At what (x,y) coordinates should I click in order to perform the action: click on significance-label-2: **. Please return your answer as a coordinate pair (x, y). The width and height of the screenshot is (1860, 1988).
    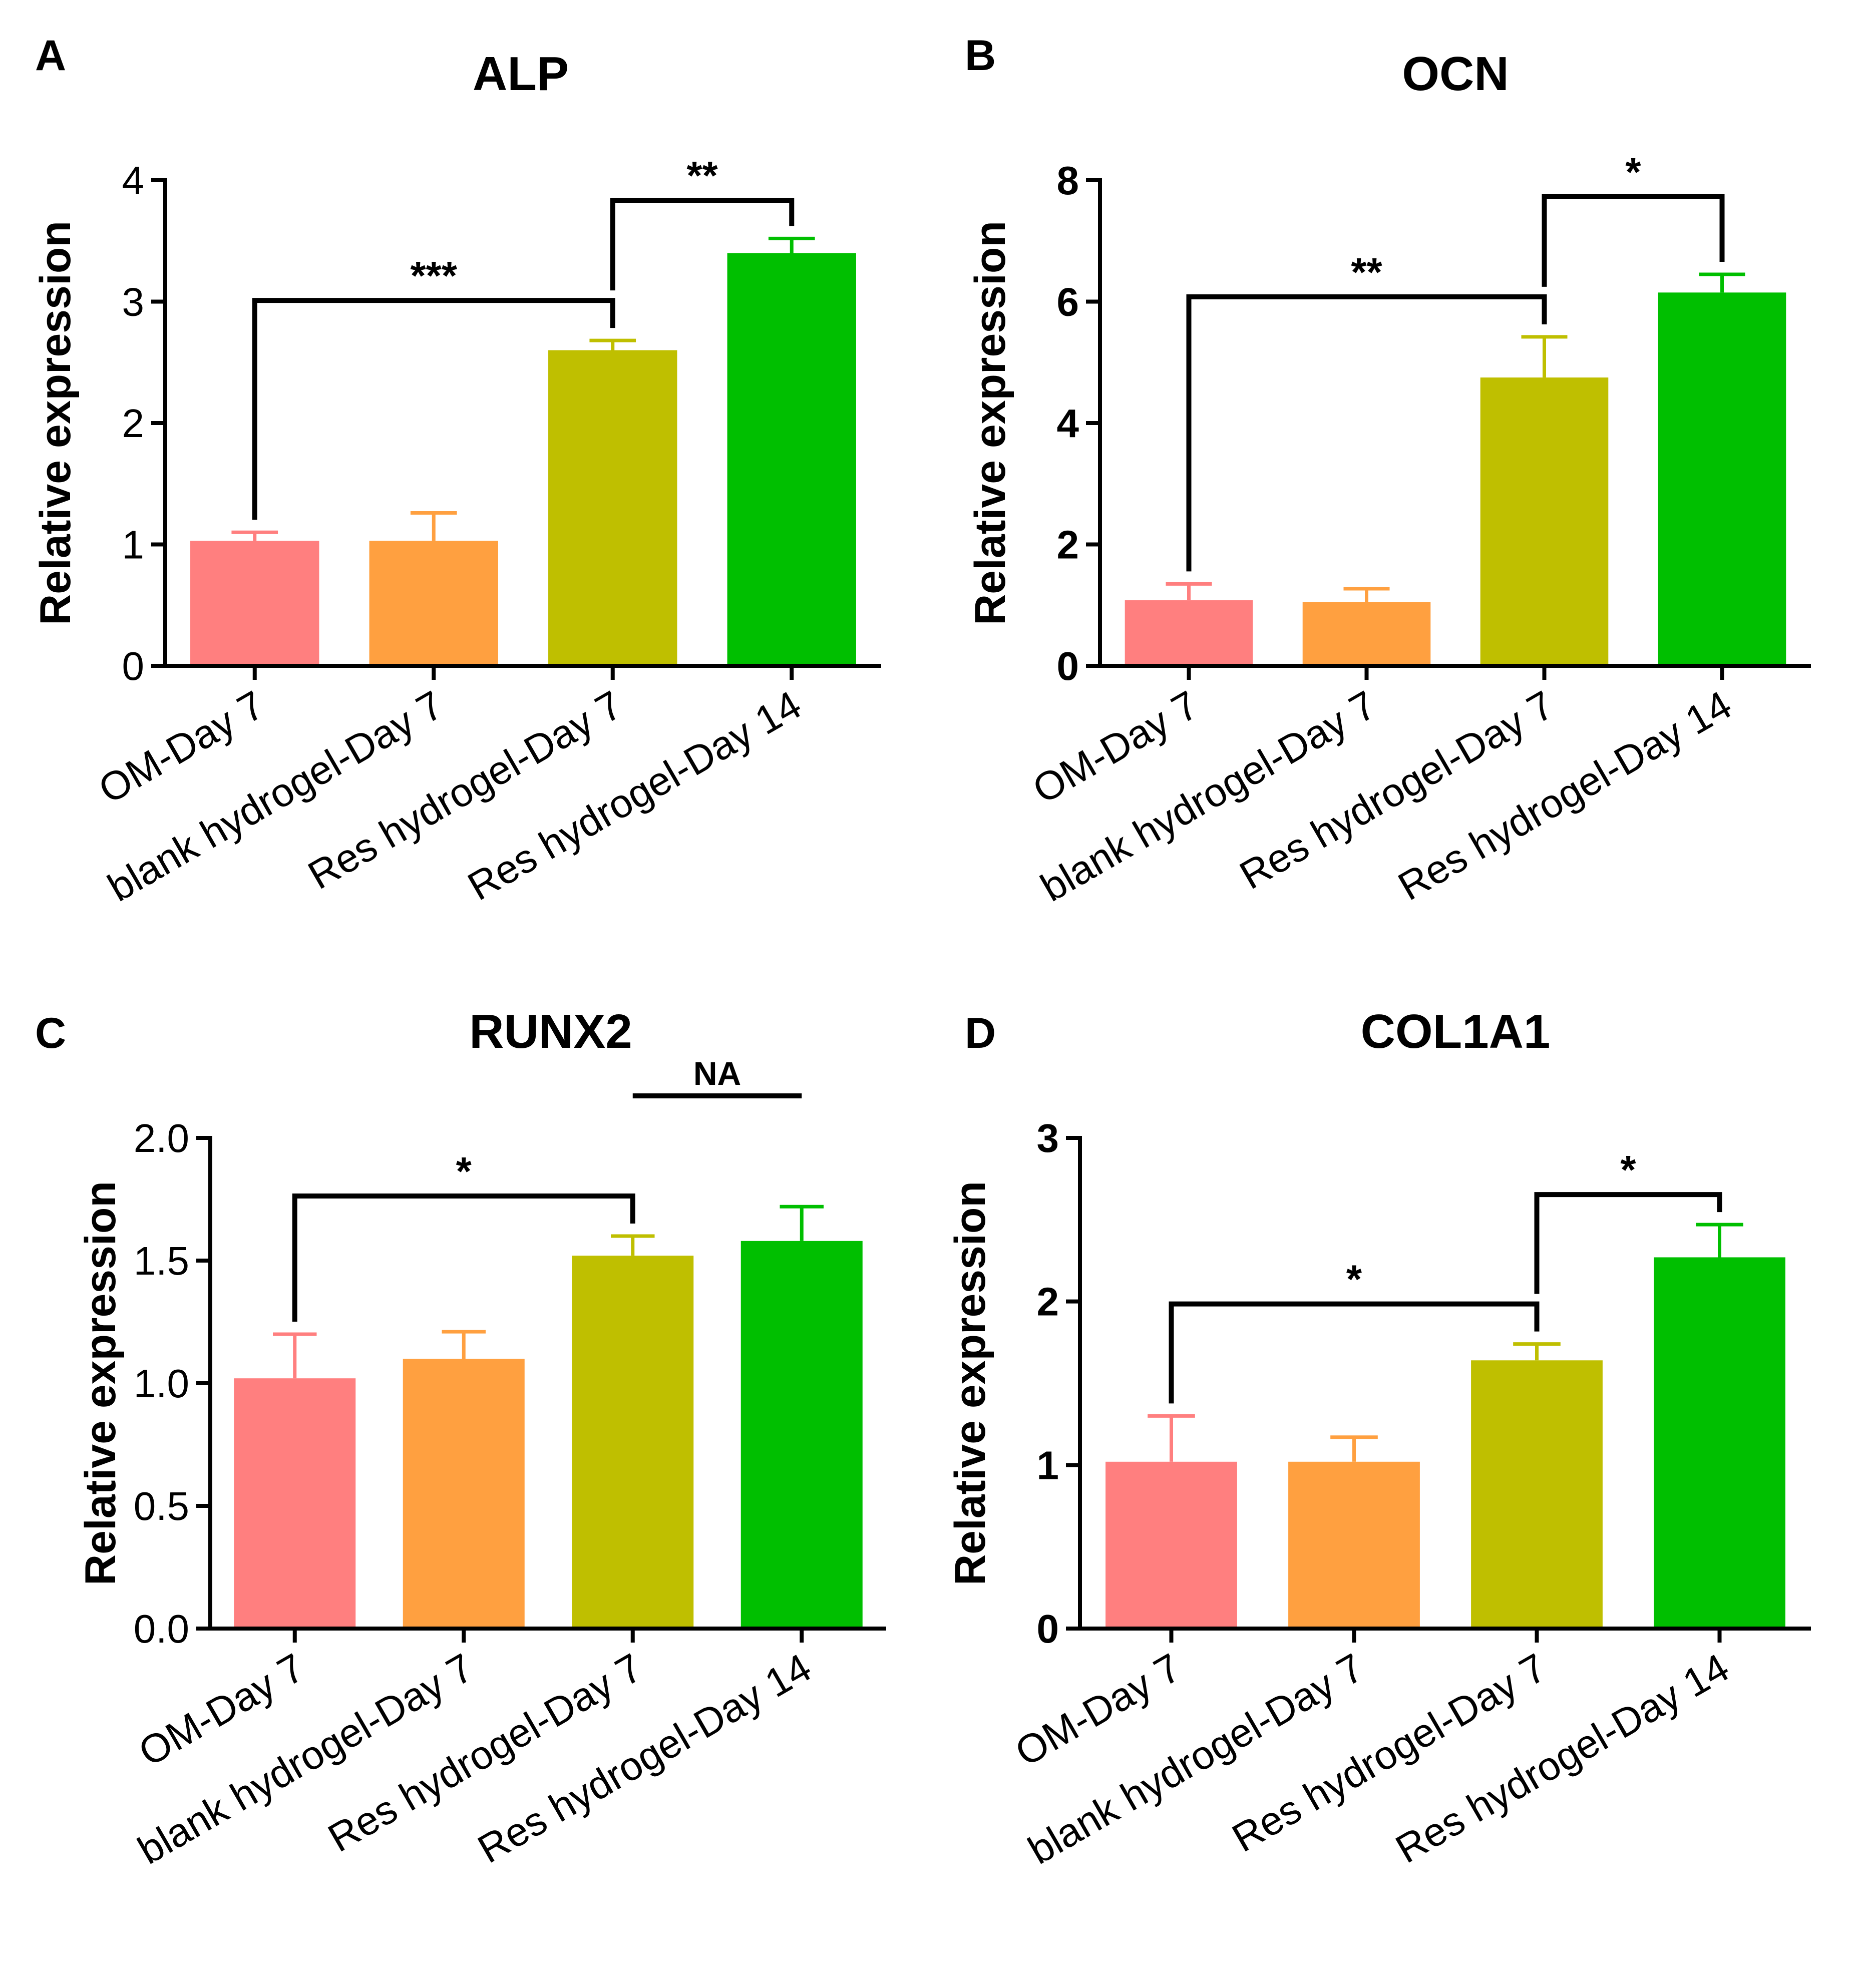
    Looking at the image, I should click on (702, 175).